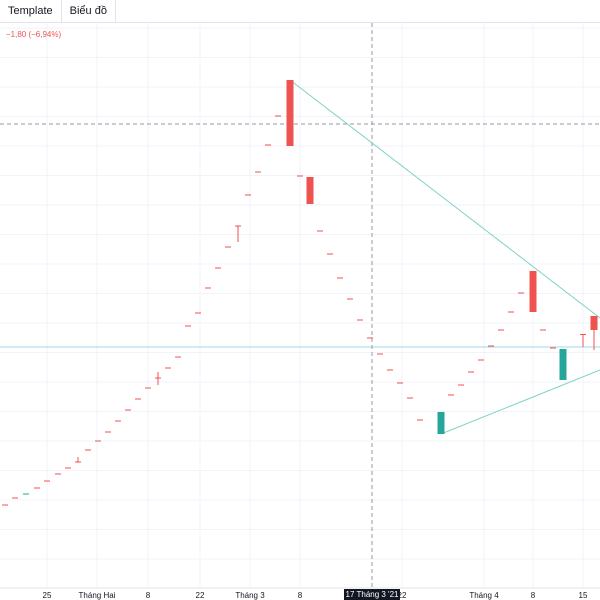 The image size is (600, 600). Describe the element at coordinates (97, 595) in the screenshot. I see `x-tick-label: Tháng Hai` at that location.